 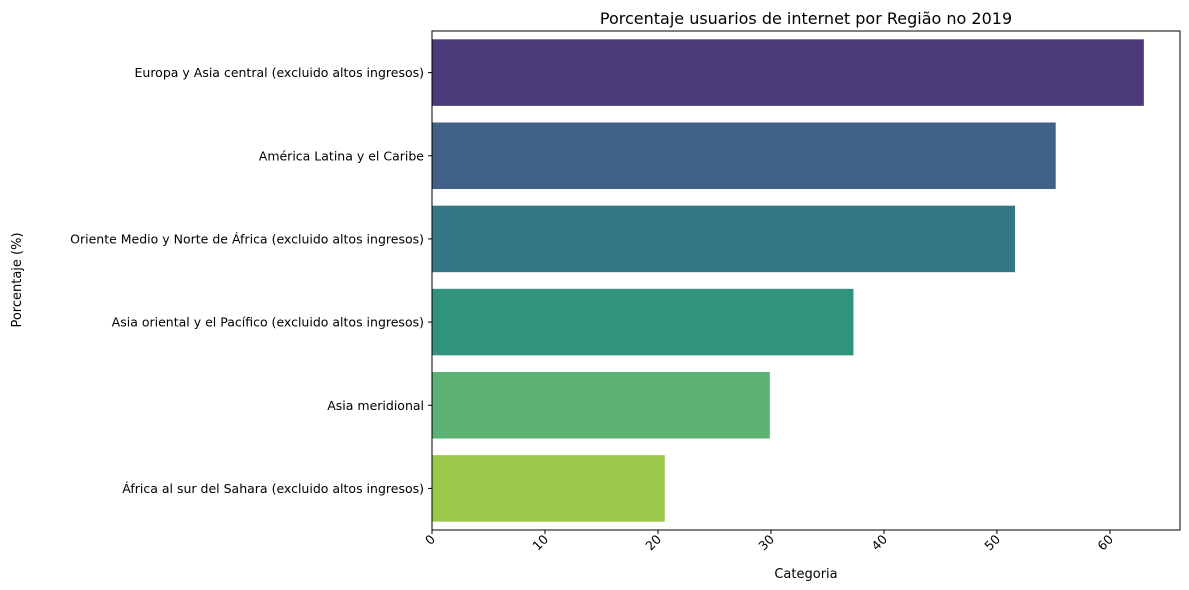 What do you see at coordinates (375, 405) in the screenshot?
I see `y-tick-label: Asia meridional` at bounding box center [375, 405].